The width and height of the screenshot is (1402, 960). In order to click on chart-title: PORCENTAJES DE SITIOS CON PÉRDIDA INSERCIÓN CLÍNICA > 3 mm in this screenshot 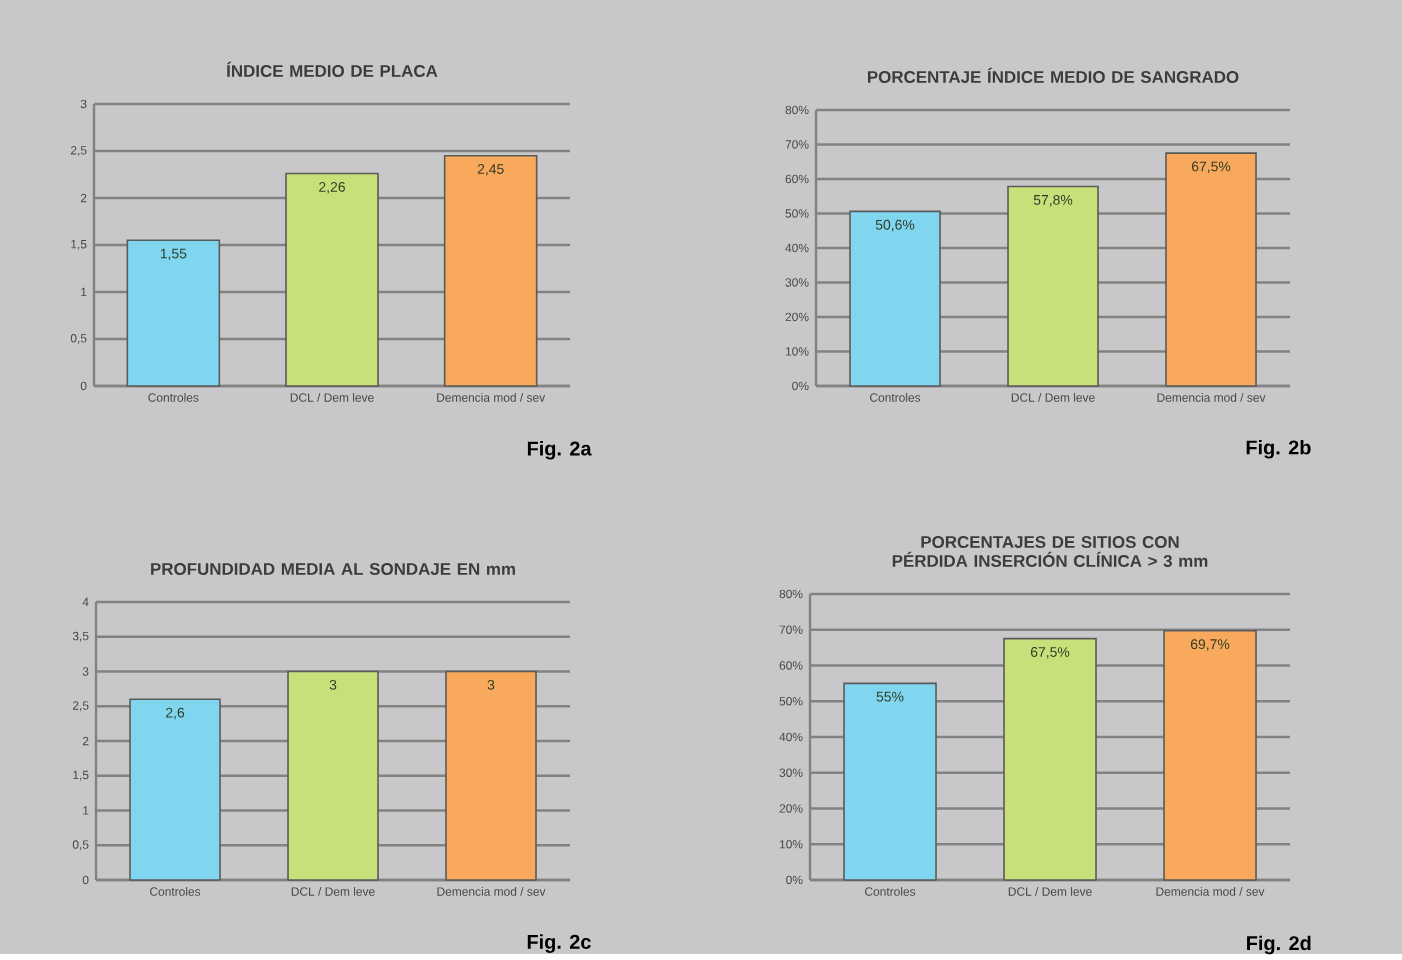, I will do `click(1050, 551)`.